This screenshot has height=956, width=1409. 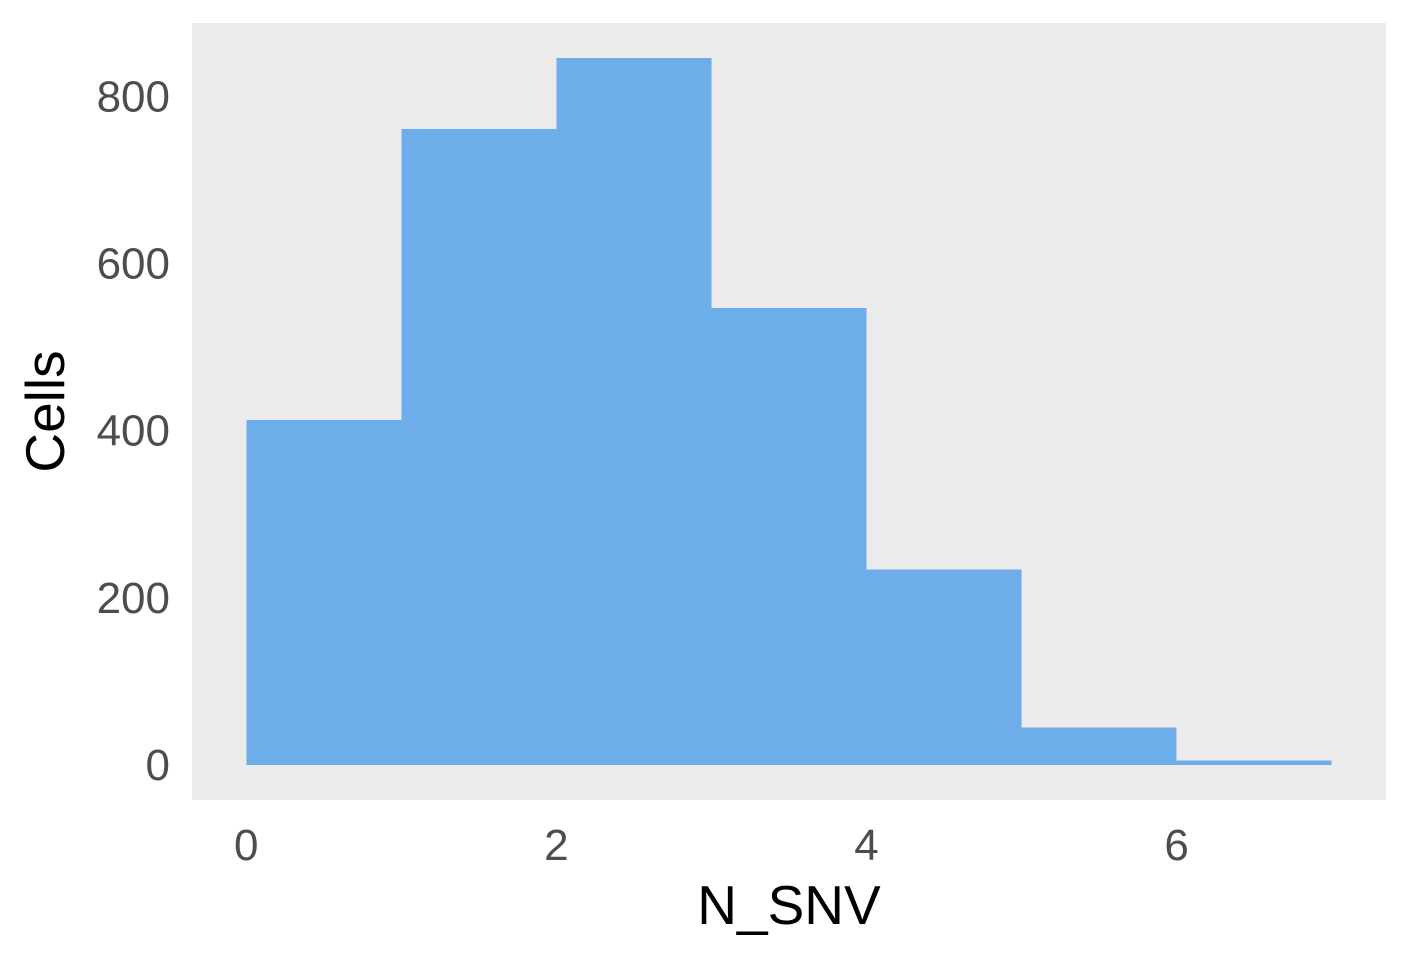 I want to click on y-tick-label: 600, so click(x=133, y=264).